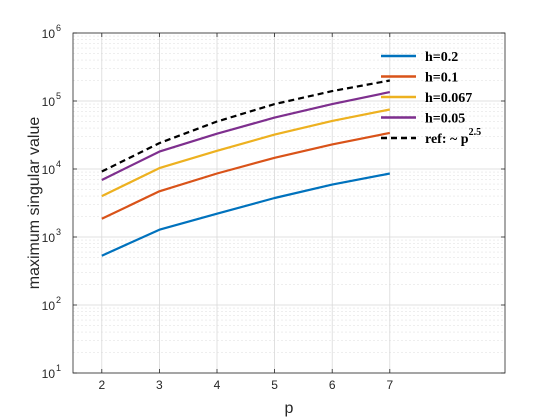 This screenshot has width=560, height=420. Describe the element at coordinates (332, 385) in the screenshot. I see `x-tick-label: 6` at that location.